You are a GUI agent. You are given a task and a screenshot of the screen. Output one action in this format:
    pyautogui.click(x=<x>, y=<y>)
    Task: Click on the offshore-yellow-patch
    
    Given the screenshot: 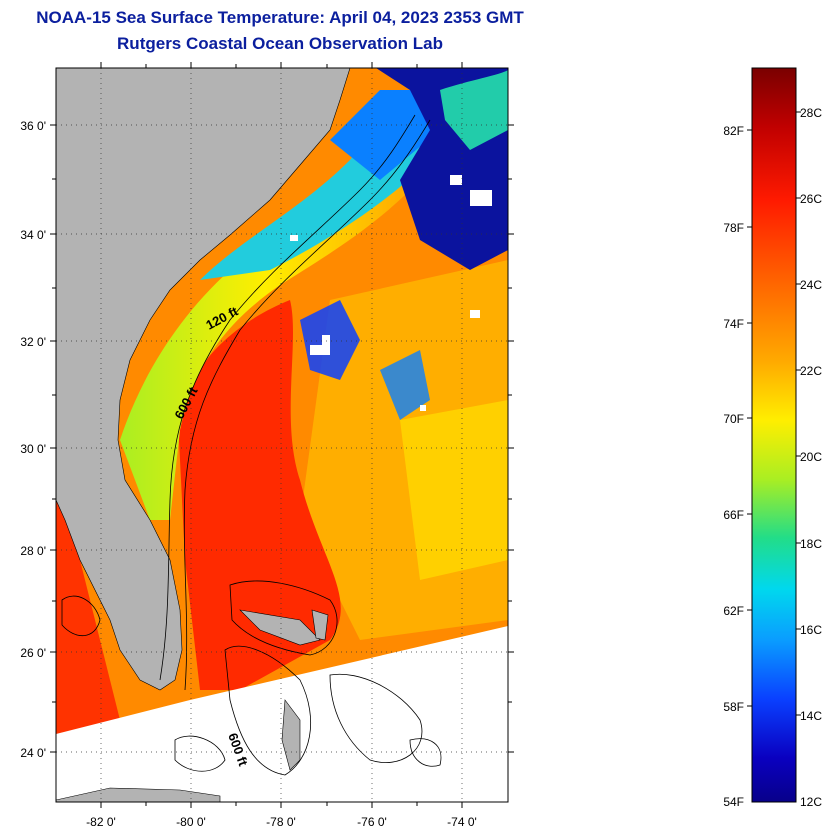 What is the action you would take?
    pyautogui.click(x=454, y=490)
    